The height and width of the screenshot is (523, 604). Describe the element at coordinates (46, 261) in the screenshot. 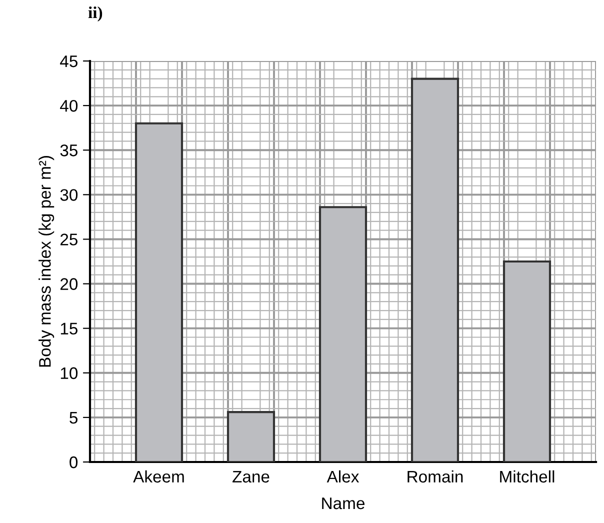

I see `y-axis-title: Body mass index (kg per m²)` at that location.